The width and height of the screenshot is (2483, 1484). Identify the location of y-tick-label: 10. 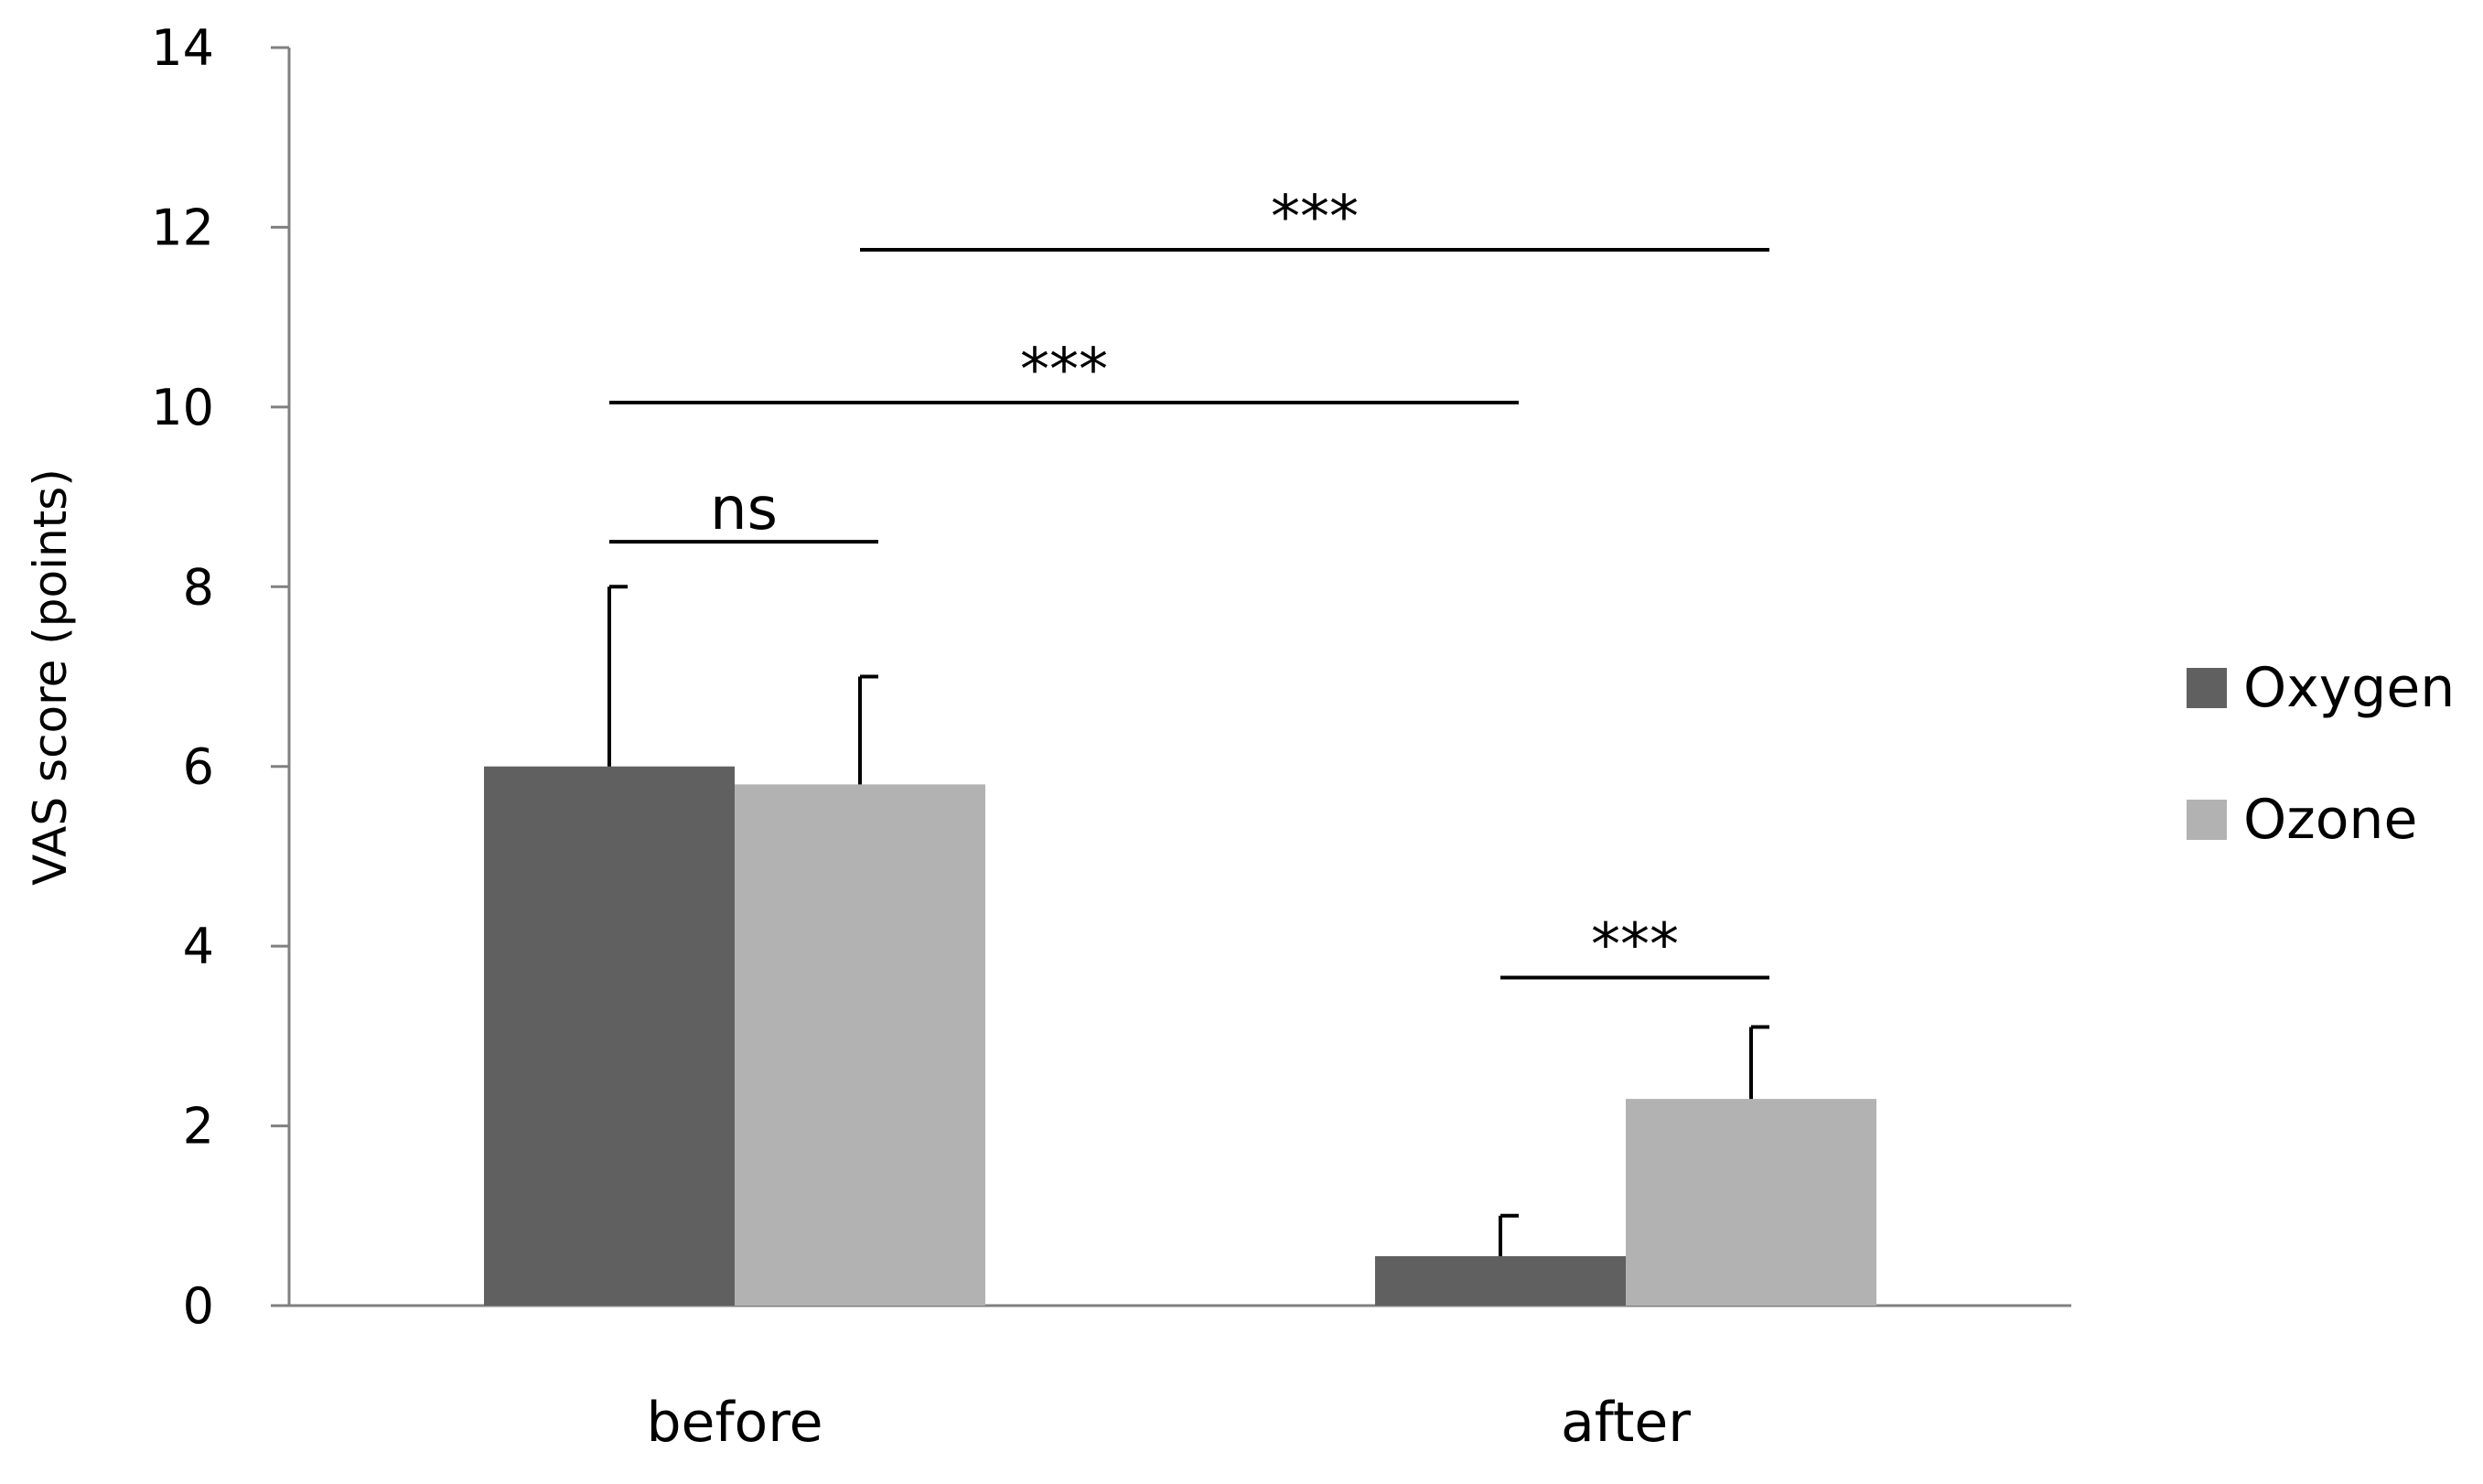
(182, 407).